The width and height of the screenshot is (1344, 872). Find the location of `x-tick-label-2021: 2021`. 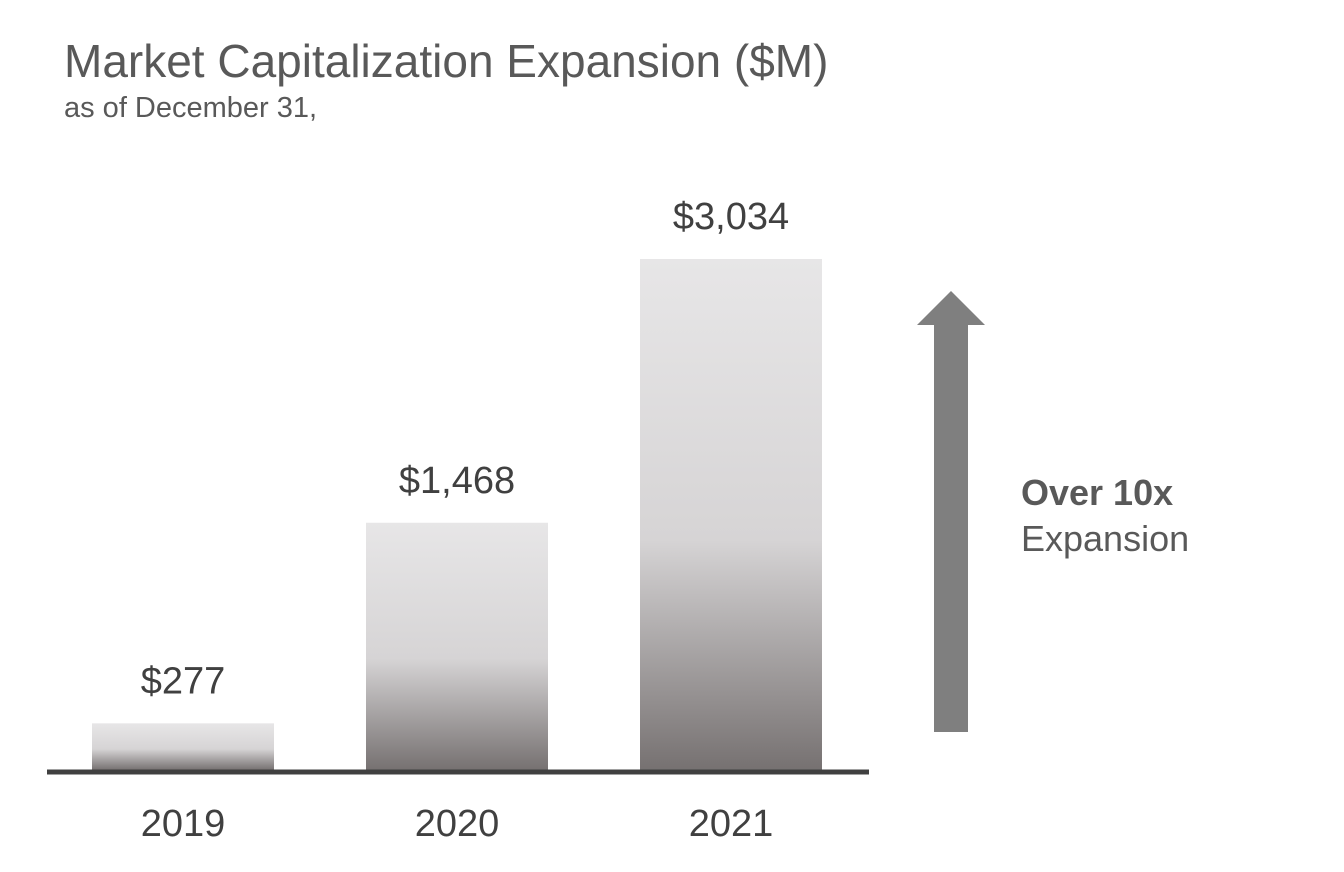

x-tick-label-2021: 2021 is located at coordinates (731, 824).